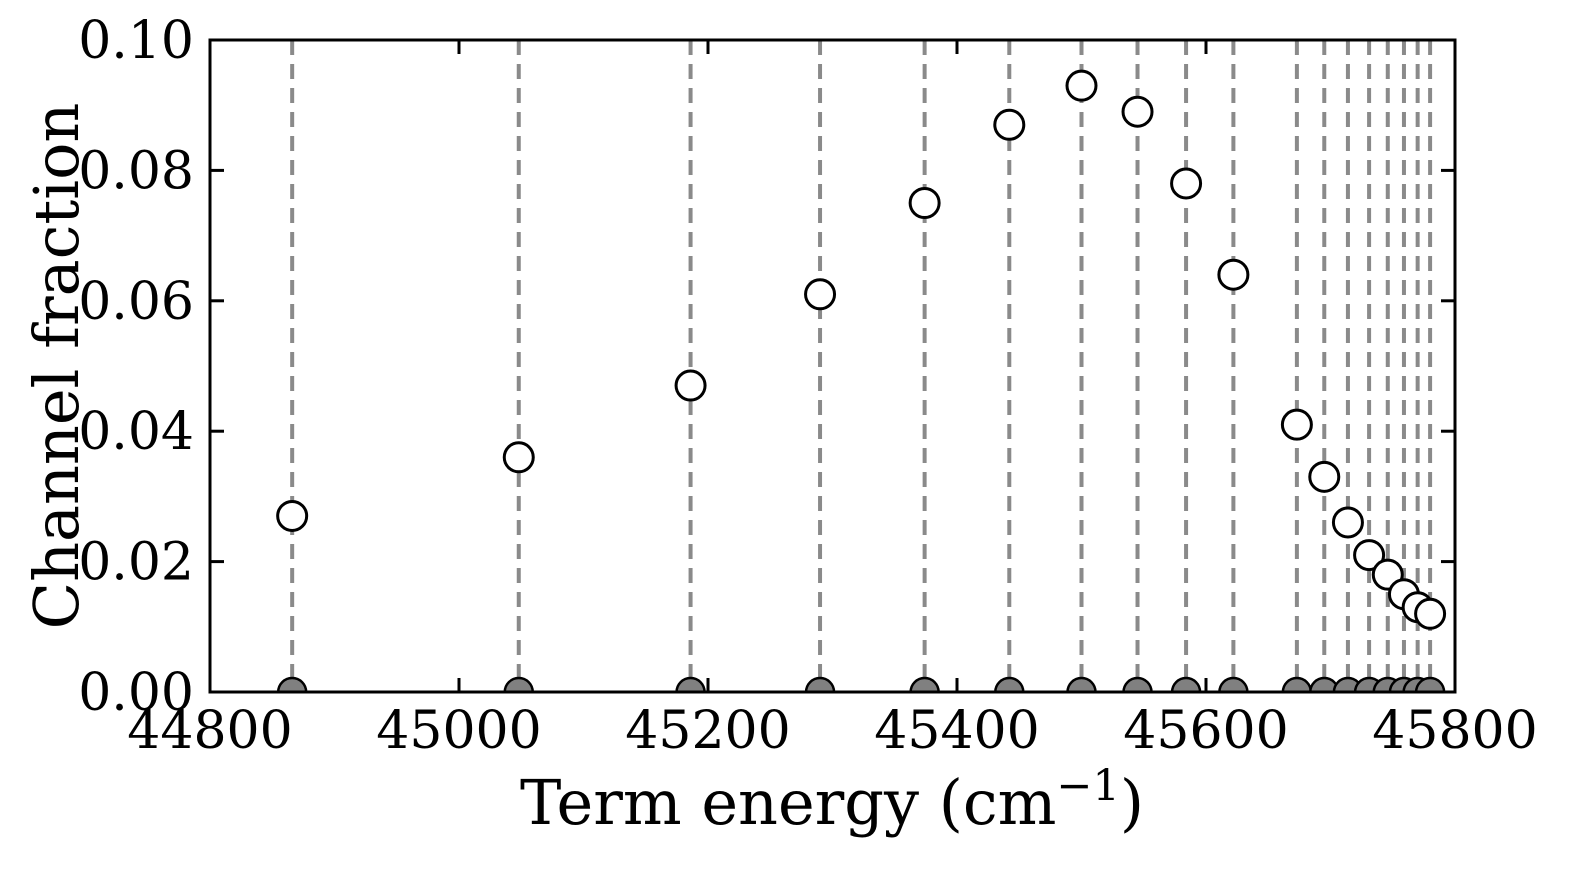 This screenshot has width=1577, height=869. Describe the element at coordinates (1205, 731) in the screenshot. I see `x-tick-label: 45600` at that location.